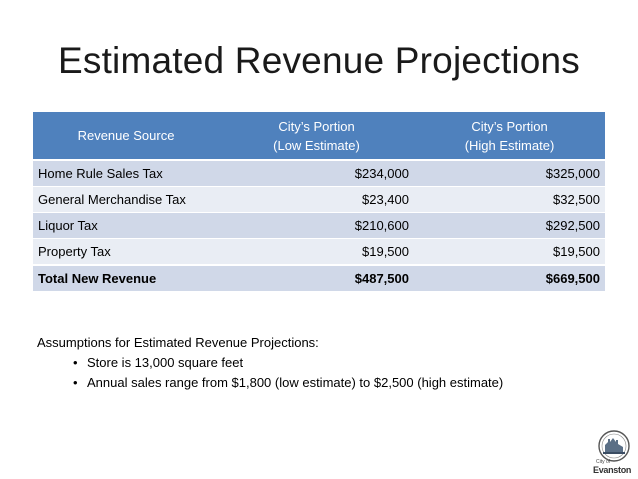 Image resolution: width=638 pixels, height=479 pixels. I want to click on page-title: Estimated Revenue Projections, so click(318, 60).